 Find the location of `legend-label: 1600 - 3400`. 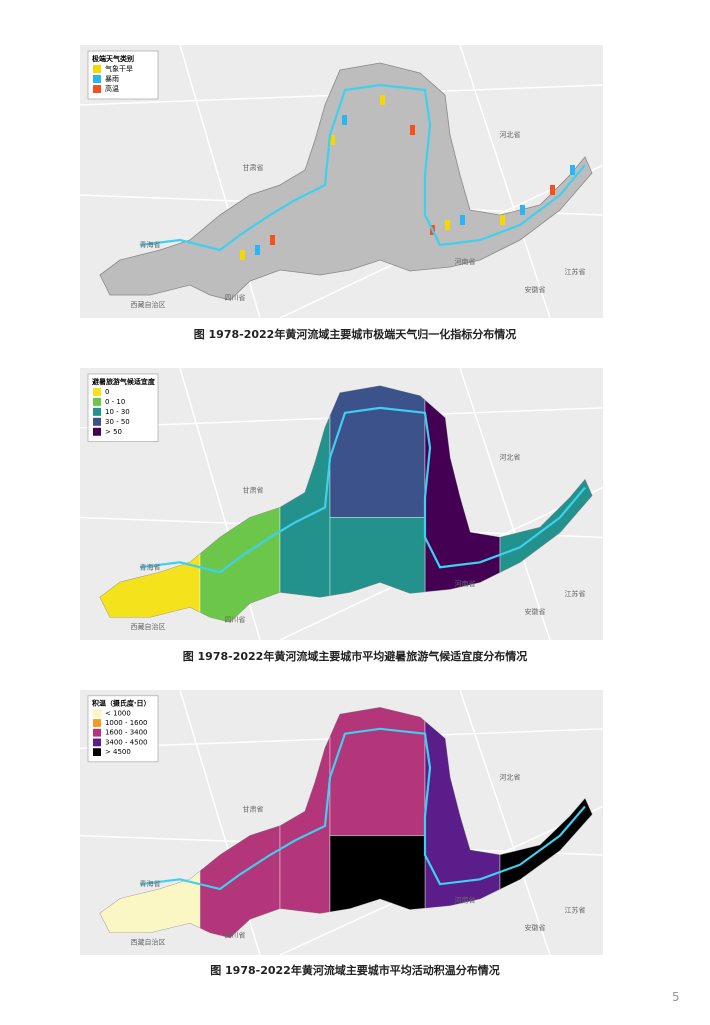

legend-label: 1600 - 3400 is located at coordinates (126, 733).